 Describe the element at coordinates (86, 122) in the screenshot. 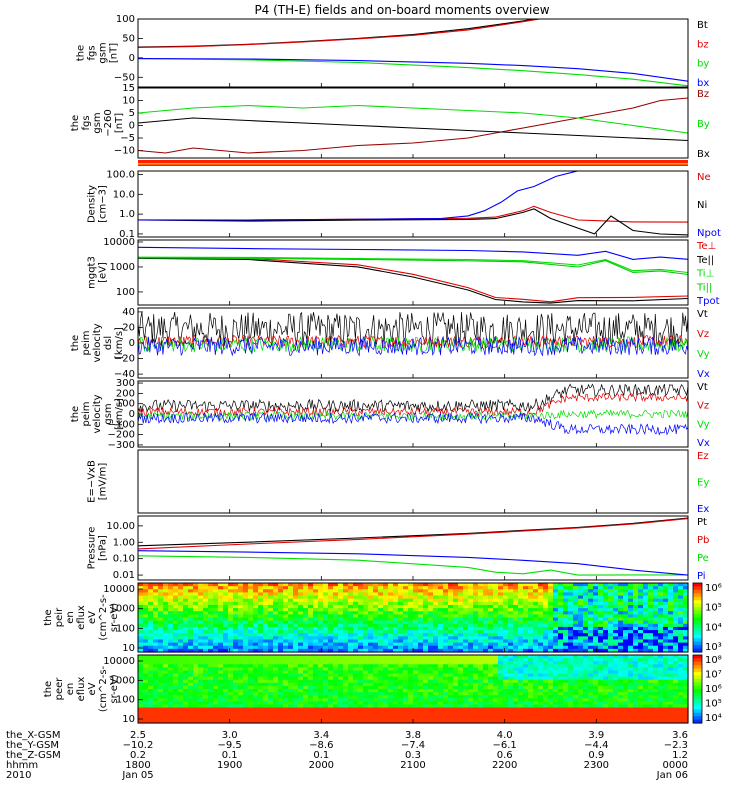

I see `y-label-line: fgs` at that location.